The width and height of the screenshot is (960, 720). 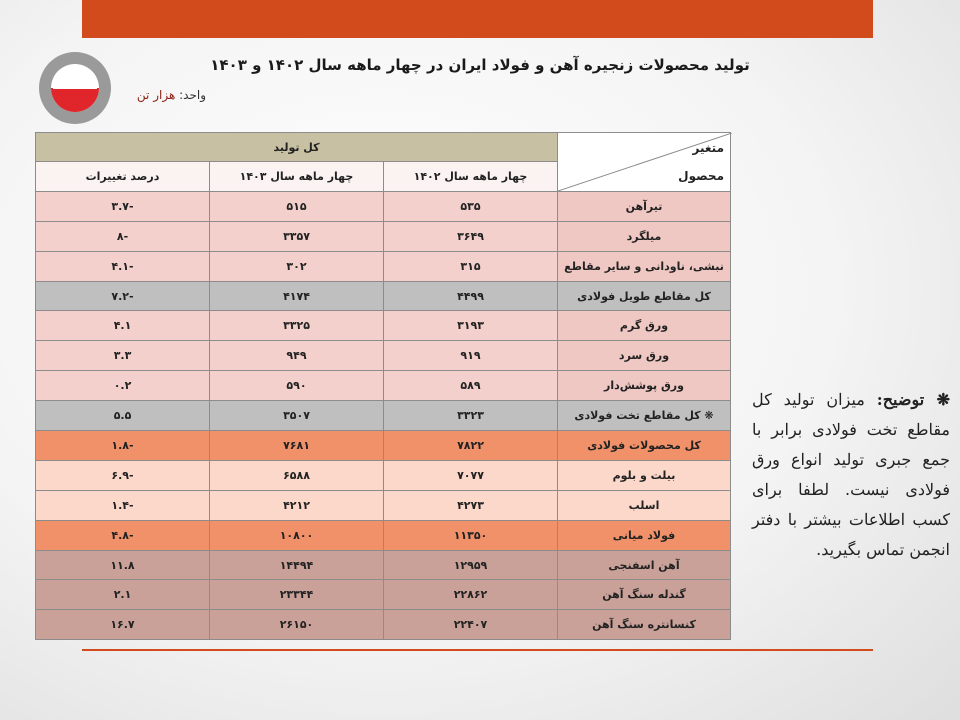 I want to click on table-row: اسلب ۴۲۷۳ ۴۲۱۲ -۱.۴, so click(x=383, y=505).